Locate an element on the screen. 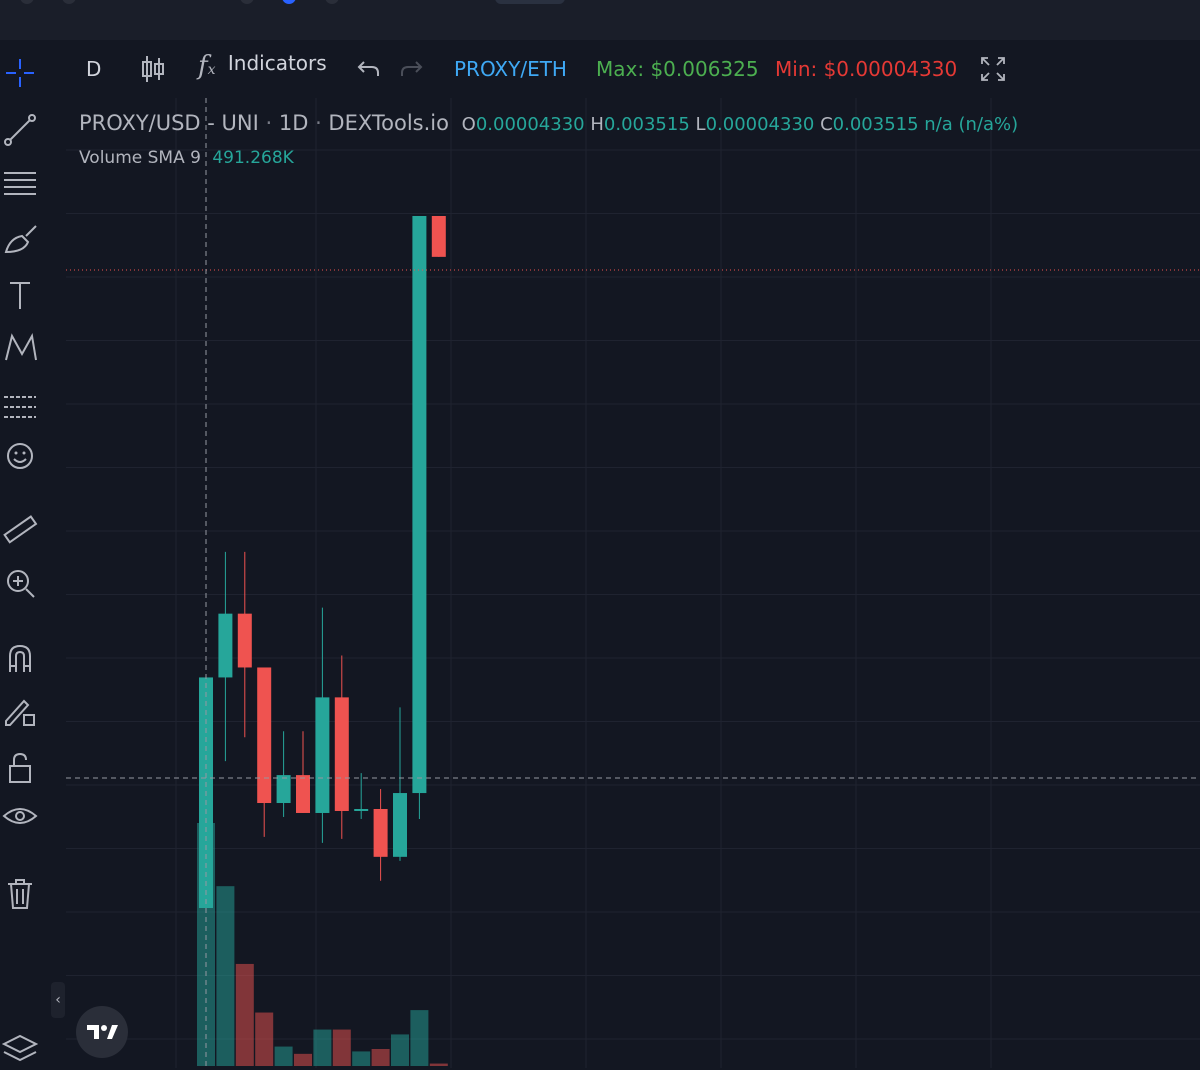 Image resolution: width=1200 pixels, height=1070 pixels. collapse-toolbar-button: ‹ is located at coordinates (58, 1000).